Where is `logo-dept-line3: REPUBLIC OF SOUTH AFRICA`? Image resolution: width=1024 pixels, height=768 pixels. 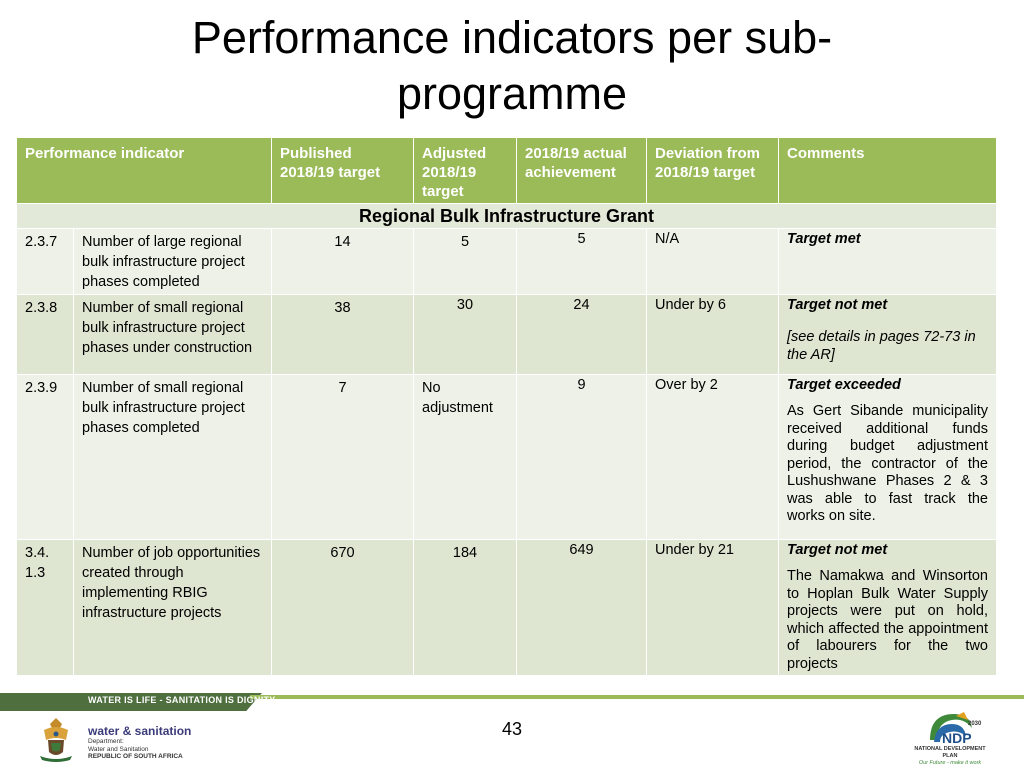
logo-dept-line3: REPUBLIC OF SOUTH AFRICA is located at coordinates (135, 756).